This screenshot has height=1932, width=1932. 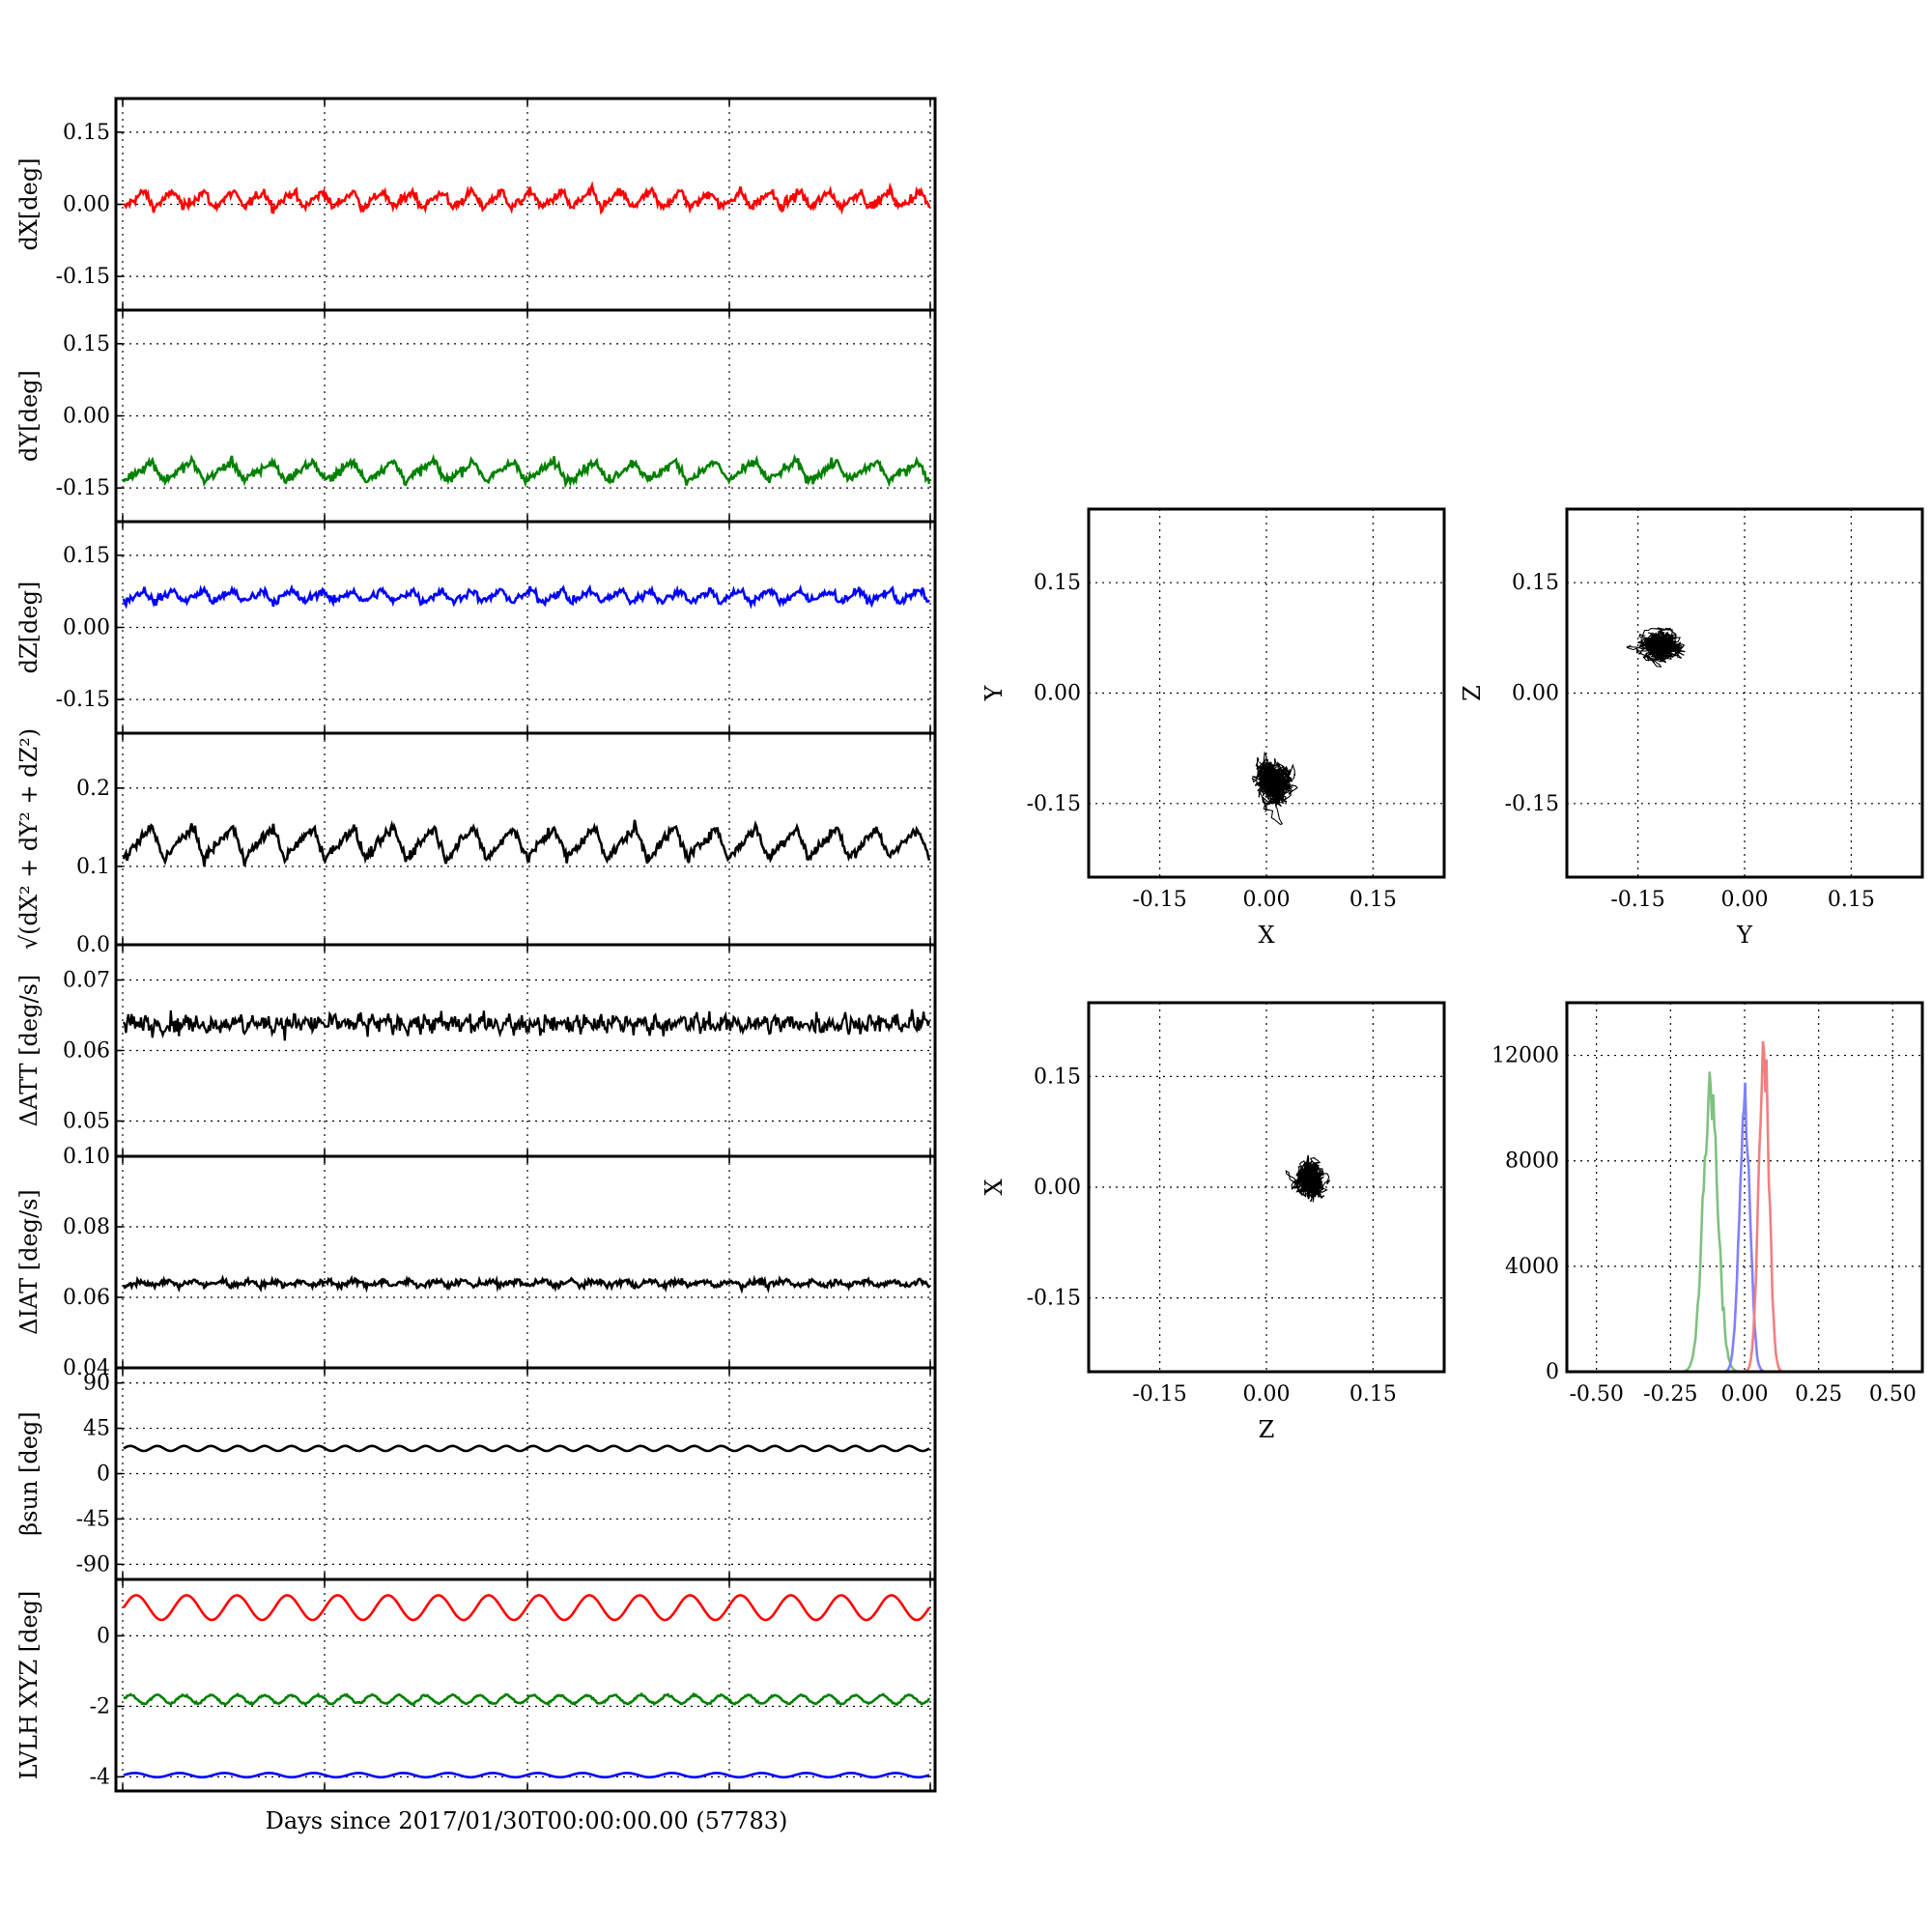 I want to click on y-axis-label: βsun [deg], so click(x=29, y=1473).